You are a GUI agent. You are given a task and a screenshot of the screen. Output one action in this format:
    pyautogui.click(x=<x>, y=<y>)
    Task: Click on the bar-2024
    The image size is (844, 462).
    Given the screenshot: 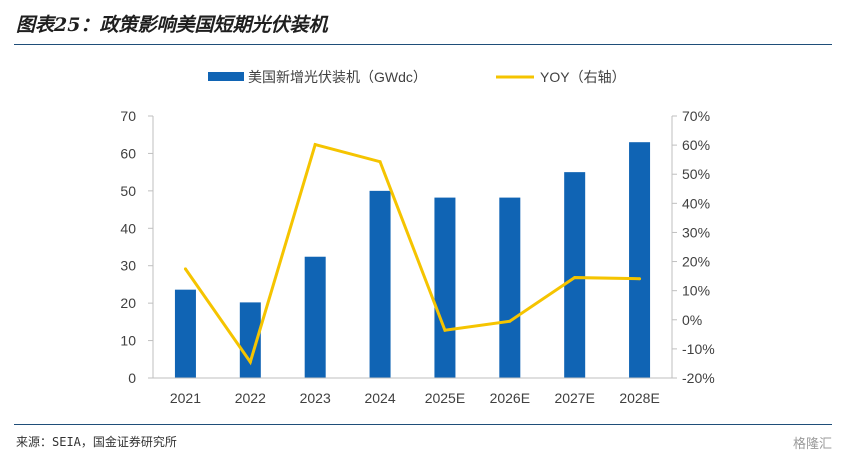 What is the action you would take?
    pyautogui.click(x=380, y=284)
    